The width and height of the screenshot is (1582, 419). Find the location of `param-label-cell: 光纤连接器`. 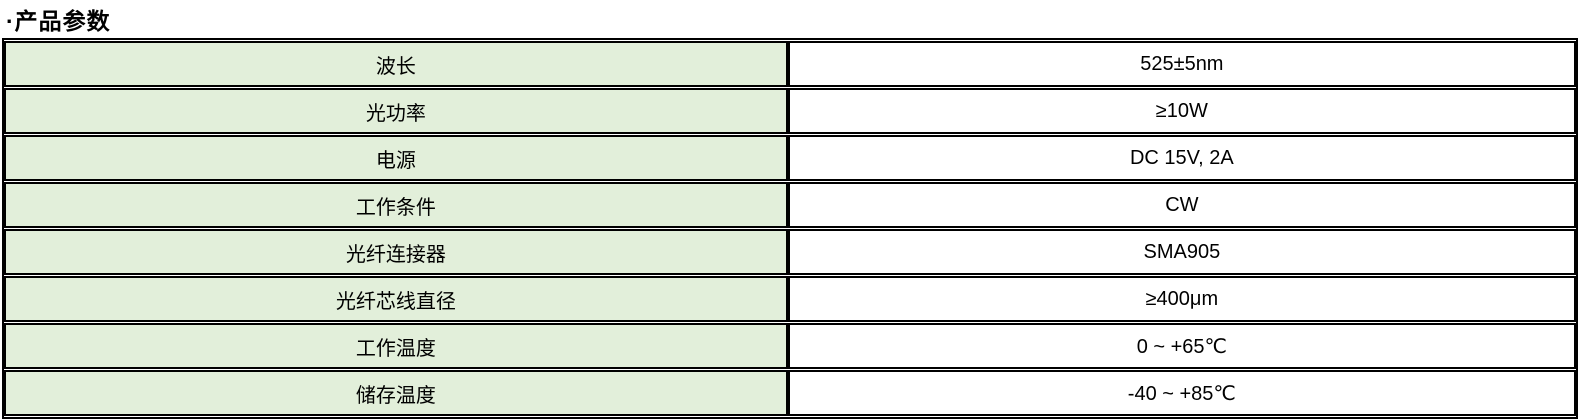

param-label-cell: 光纤连接器 is located at coordinates (396, 252).